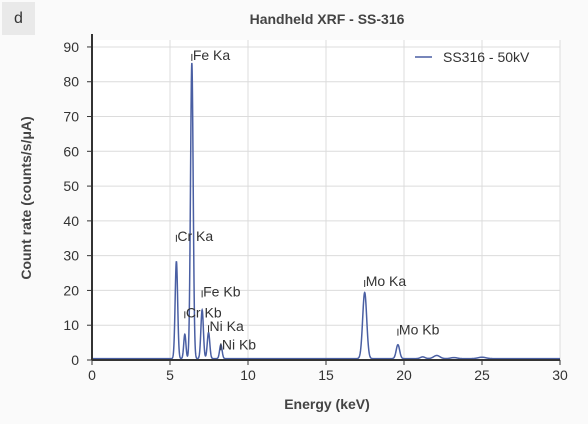 This screenshot has width=588, height=424. I want to click on peak-annotation: Mo Kb, so click(419, 330).